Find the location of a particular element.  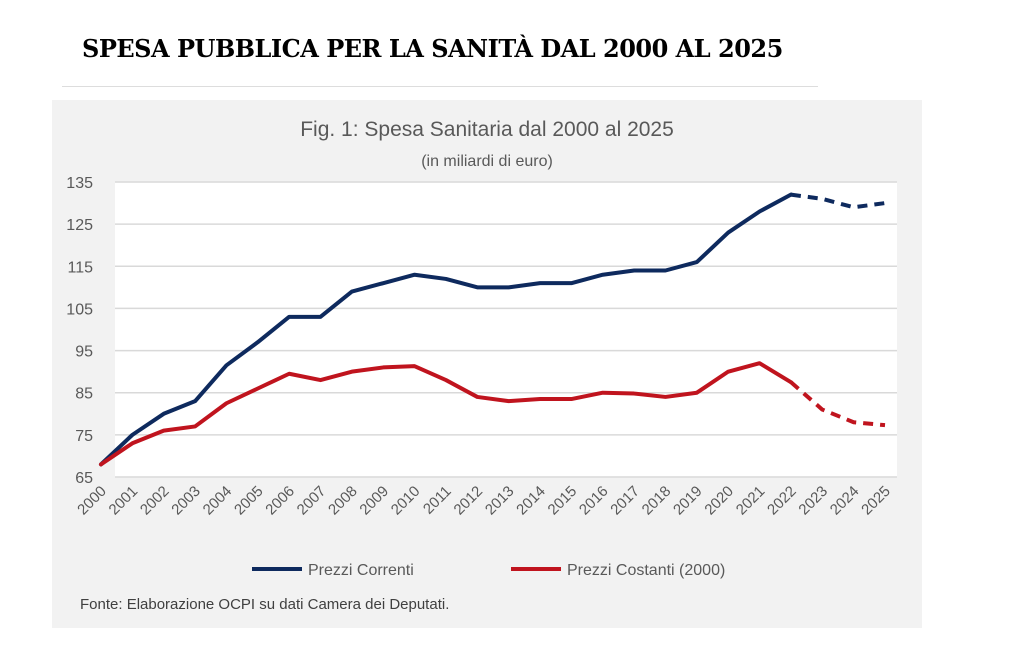

x-tick-label: 2022 is located at coordinates (782, 501).